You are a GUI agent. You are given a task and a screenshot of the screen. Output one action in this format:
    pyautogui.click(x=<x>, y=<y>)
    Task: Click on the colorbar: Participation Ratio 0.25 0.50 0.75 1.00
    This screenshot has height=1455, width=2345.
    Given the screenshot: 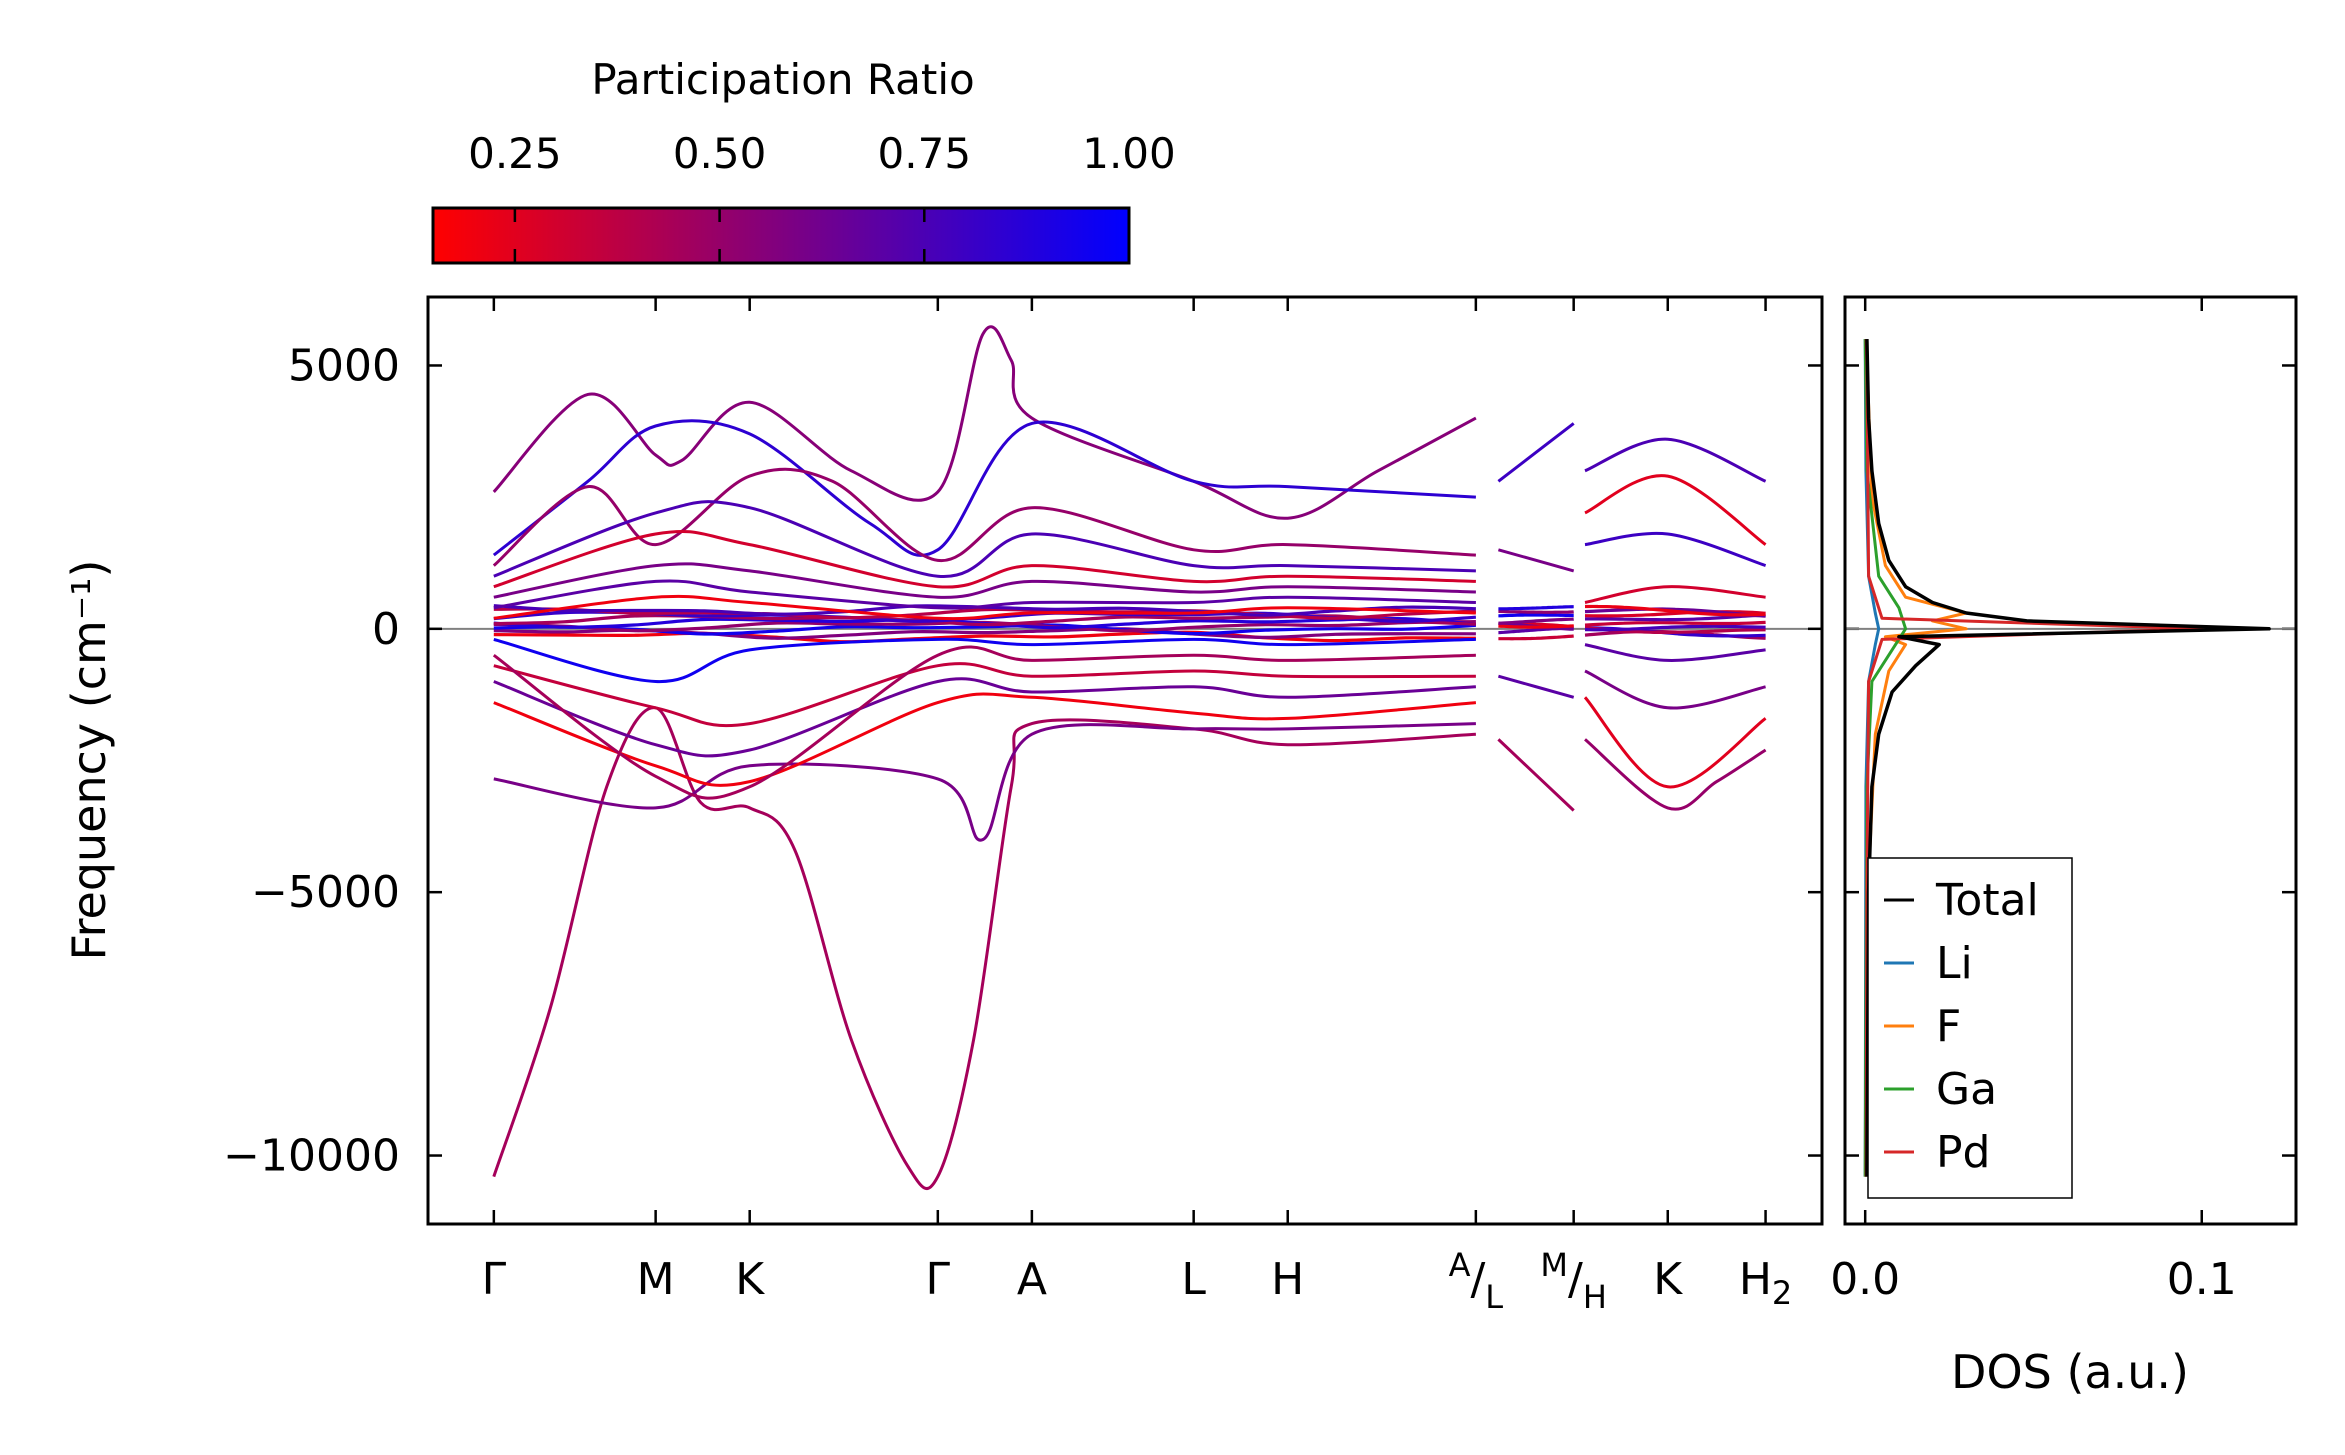 What is the action you would take?
    pyautogui.click(x=803, y=160)
    